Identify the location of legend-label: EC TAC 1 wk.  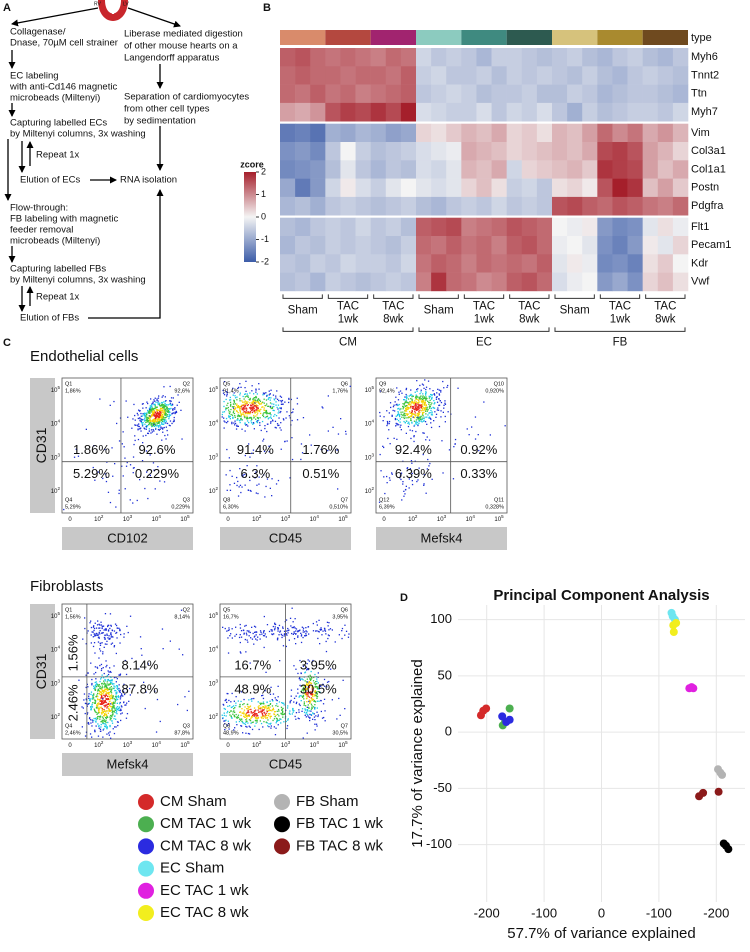
(204, 890).